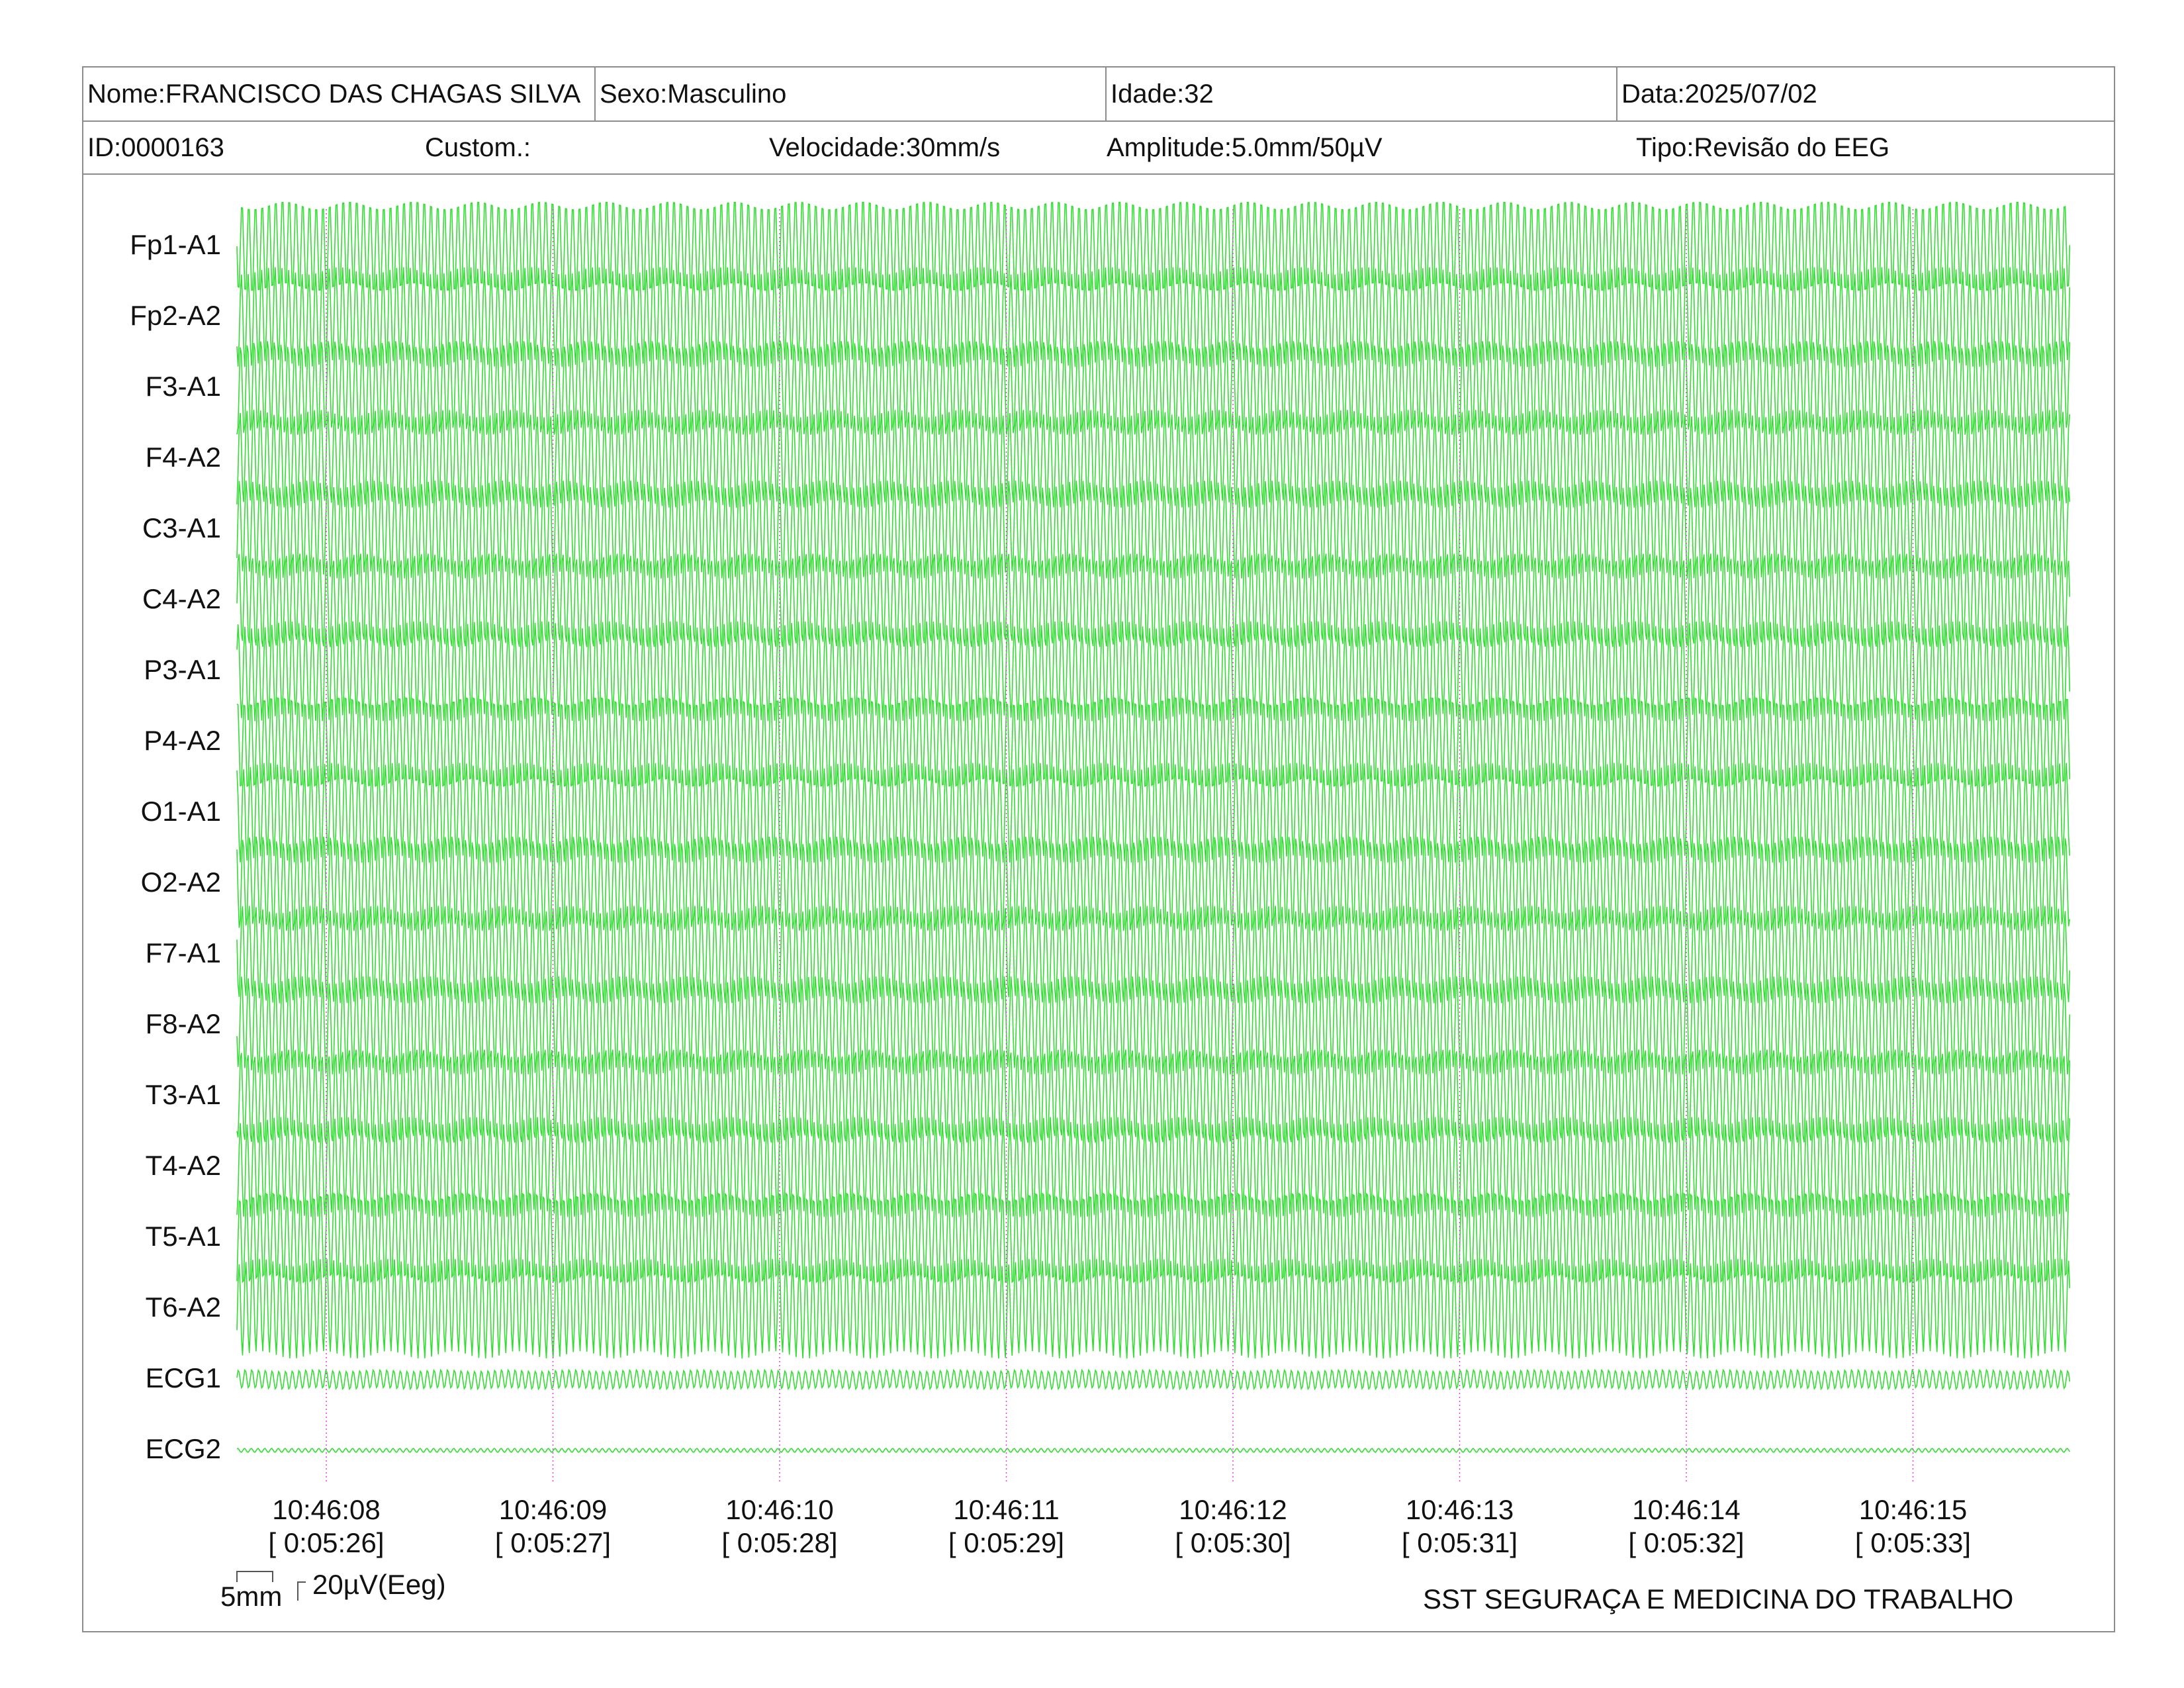  Describe the element at coordinates (1459, 1542) in the screenshot. I see `elapsed-time: [ 0:05:31]` at that location.